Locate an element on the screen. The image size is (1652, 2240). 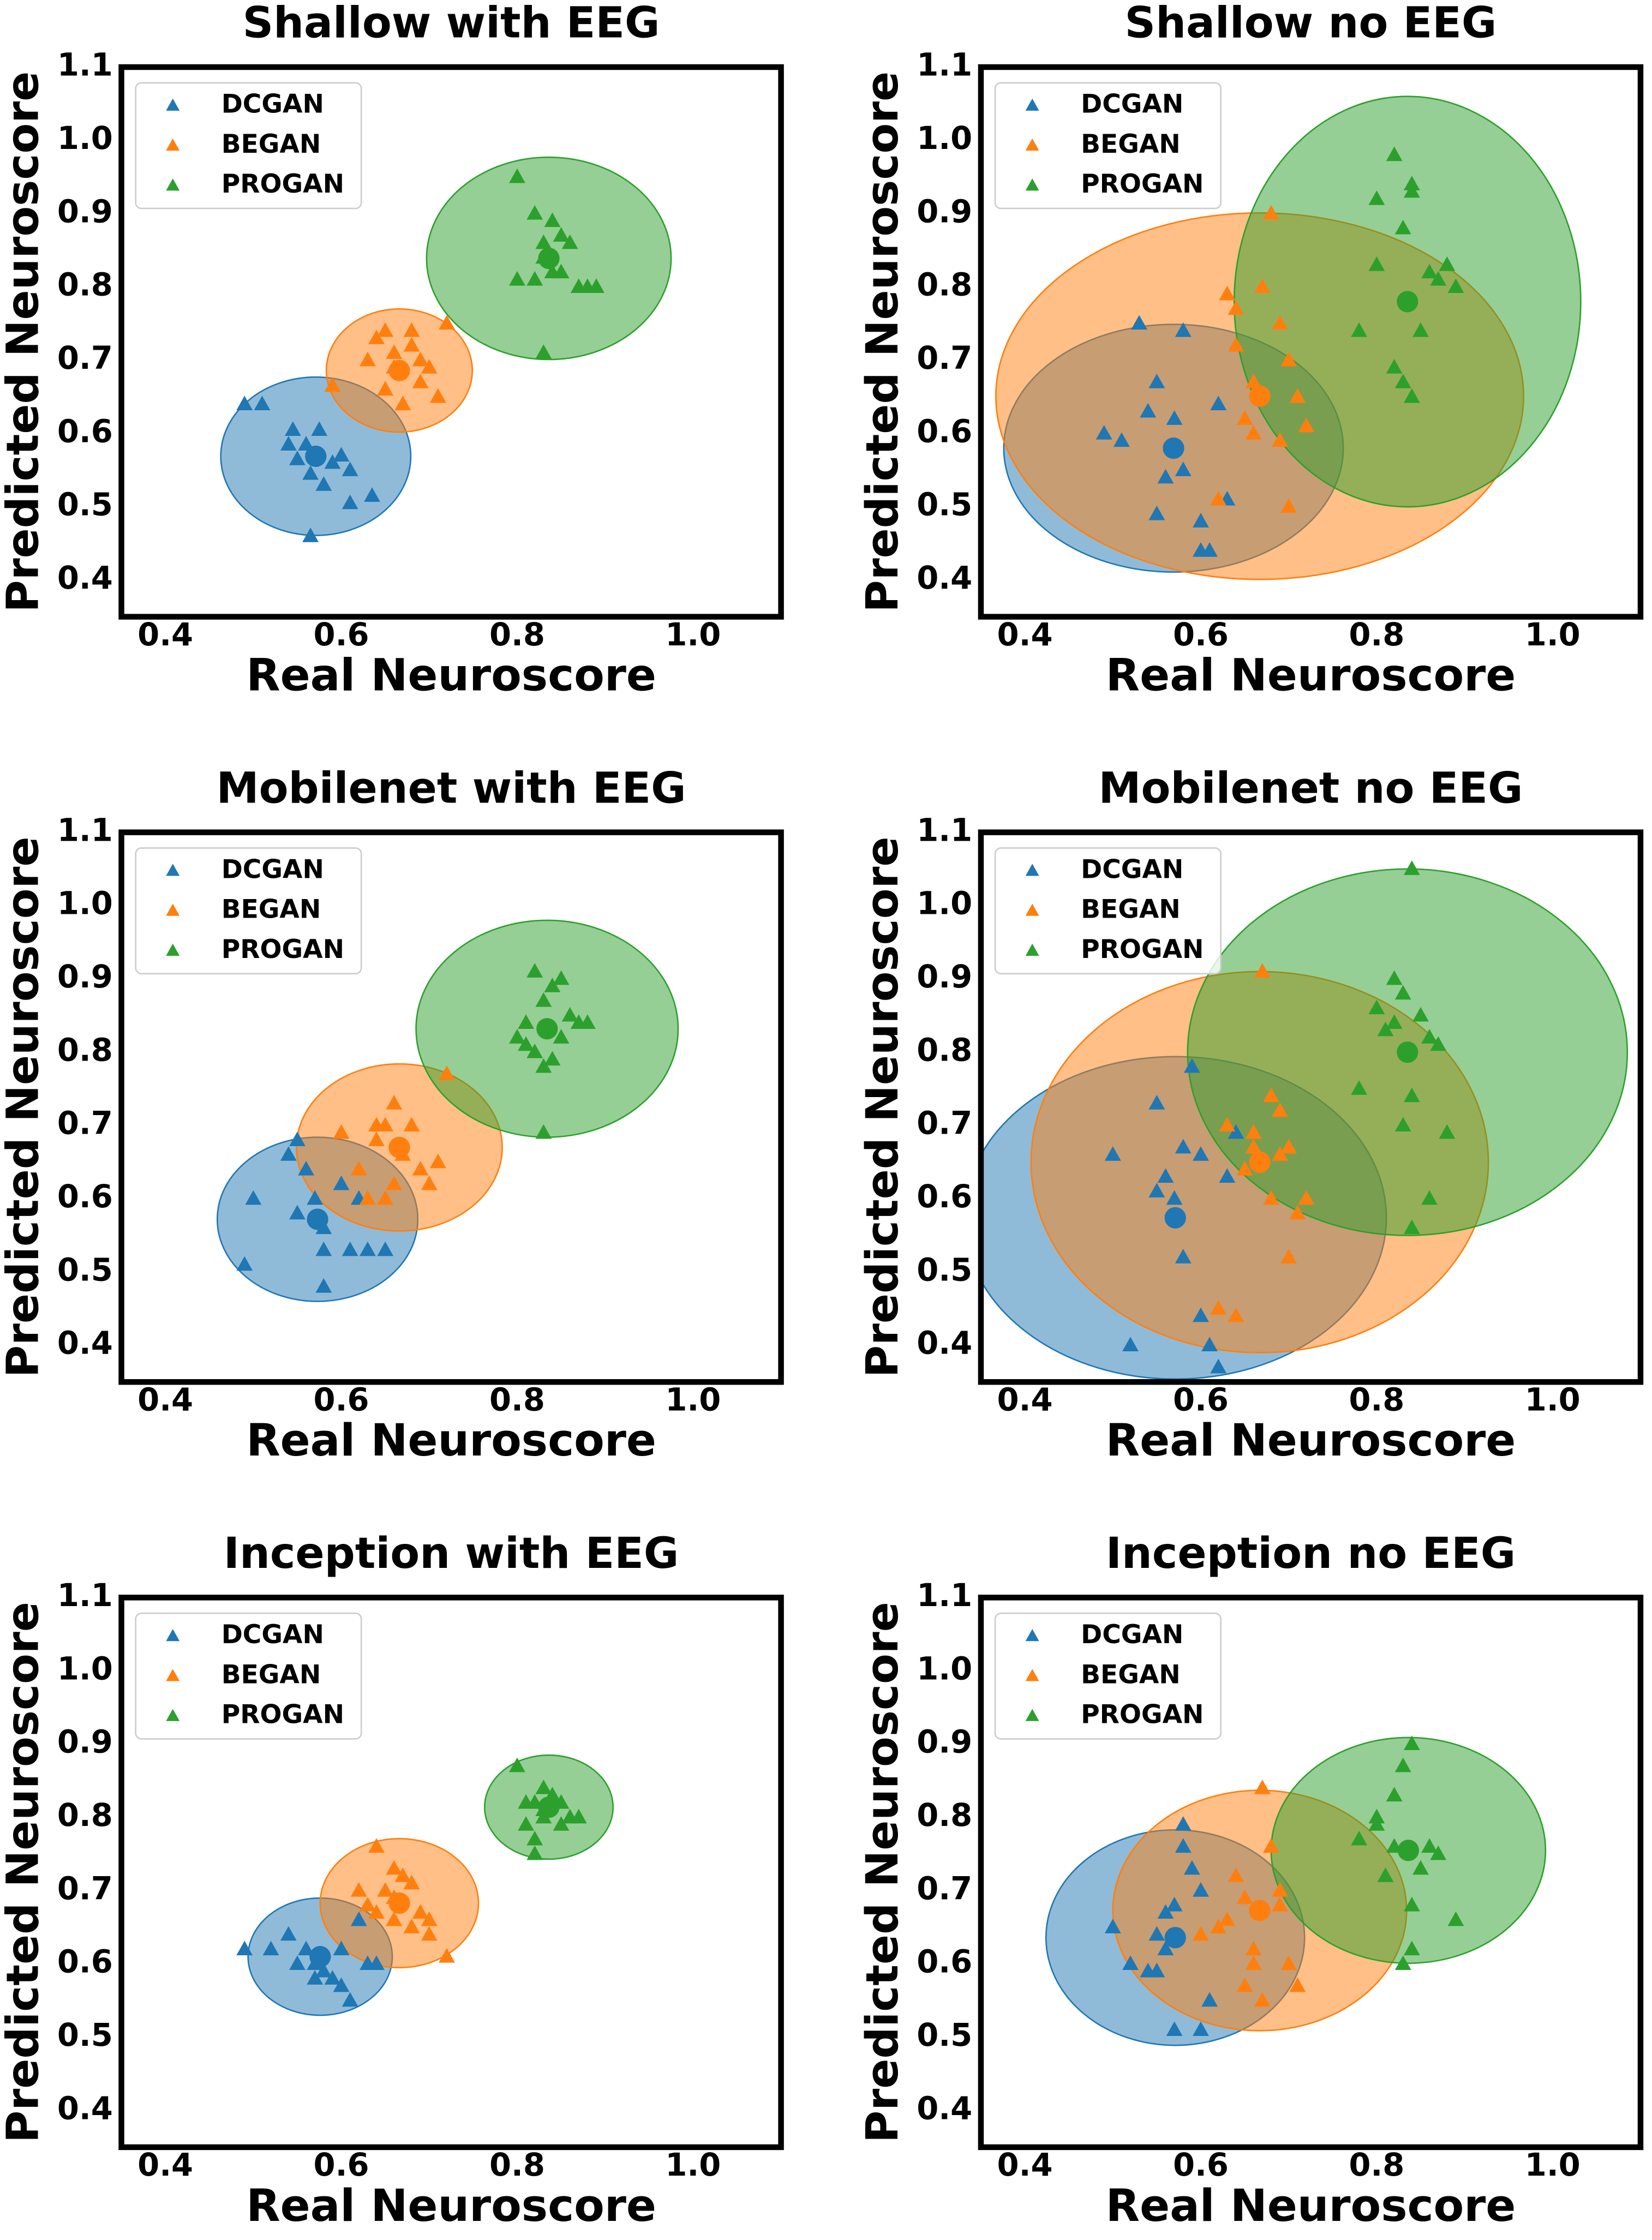
x-tick-label: 1.0 is located at coordinates (1553, 634).